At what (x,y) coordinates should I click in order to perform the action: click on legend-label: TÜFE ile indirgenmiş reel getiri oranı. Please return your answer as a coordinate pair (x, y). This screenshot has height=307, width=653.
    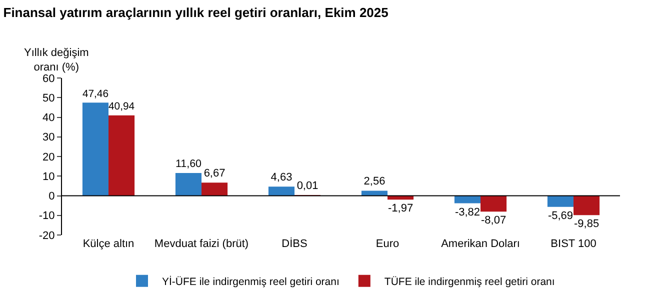
    Looking at the image, I should click on (469, 282).